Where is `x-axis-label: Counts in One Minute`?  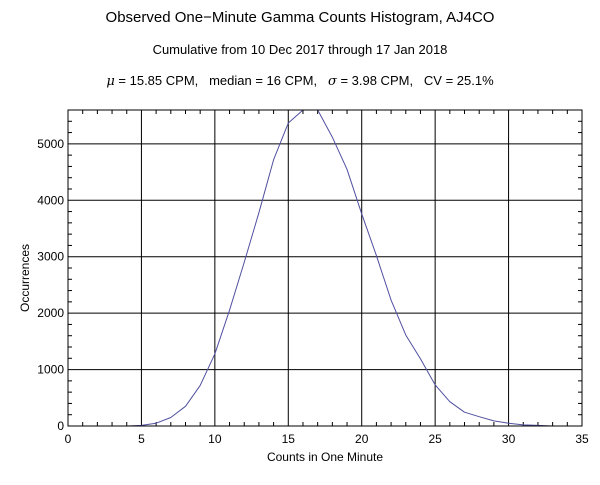
x-axis-label: Counts in One Minute is located at coordinates (325, 457).